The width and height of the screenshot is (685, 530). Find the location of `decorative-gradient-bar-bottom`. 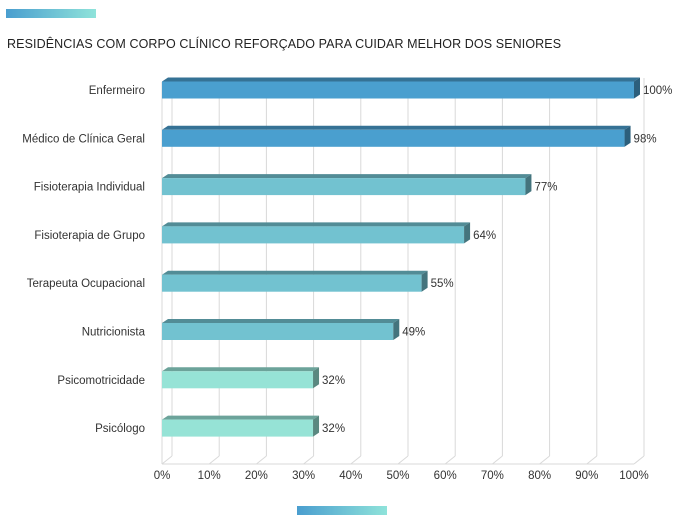

decorative-gradient-bar-bottom is located at coordinates (342, 510).